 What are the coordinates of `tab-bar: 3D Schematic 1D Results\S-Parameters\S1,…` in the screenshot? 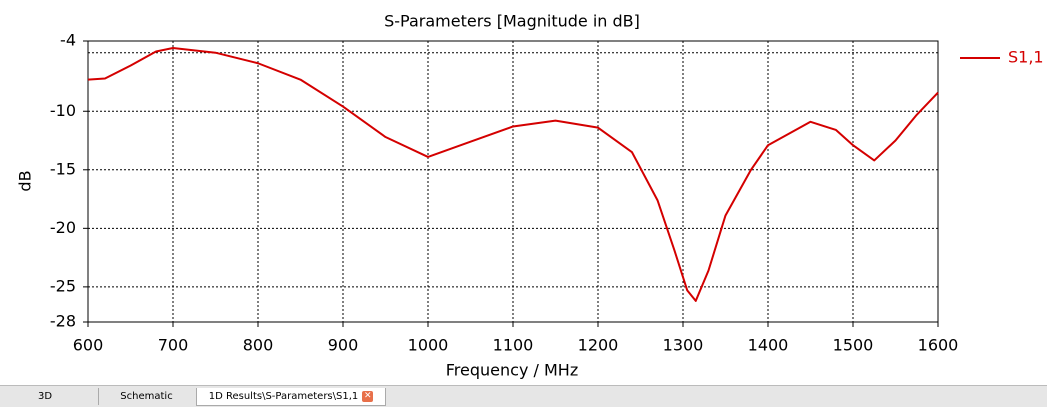 It's located at (523, 396).